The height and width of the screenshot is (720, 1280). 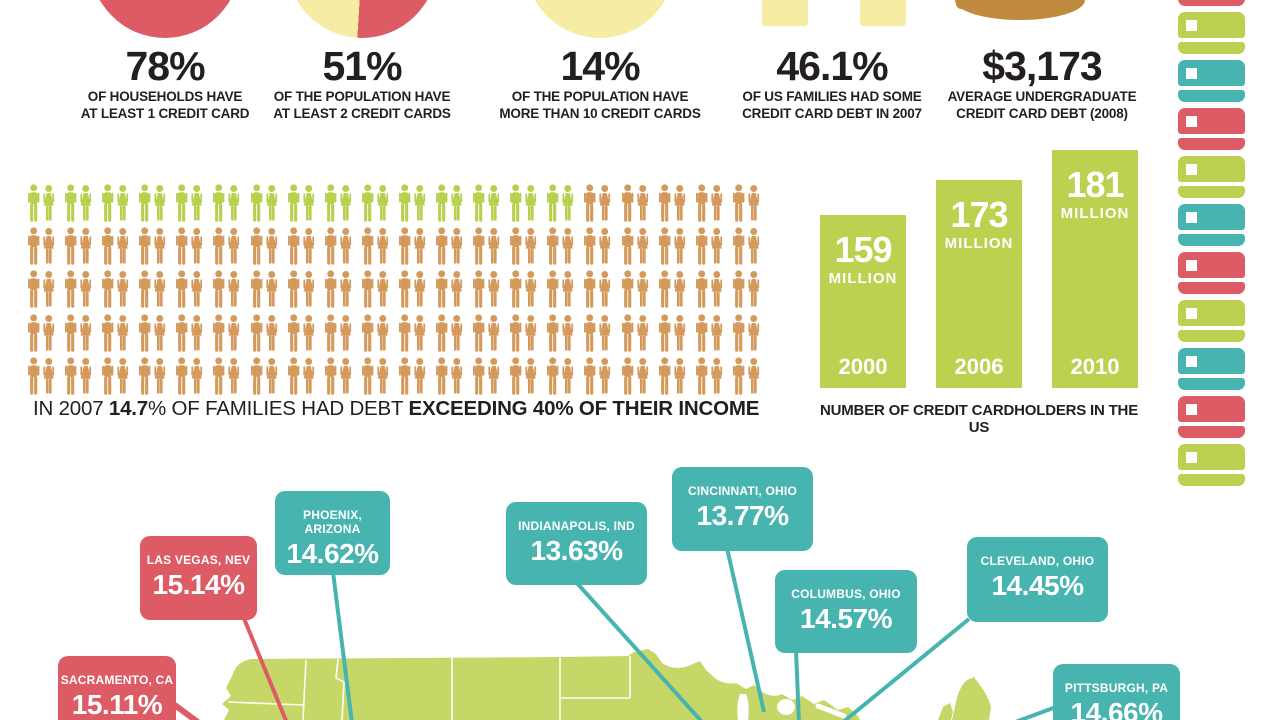 I want to click on callout-city-label: PHOENIX, ARIZONA, so click(x=332, y=522).